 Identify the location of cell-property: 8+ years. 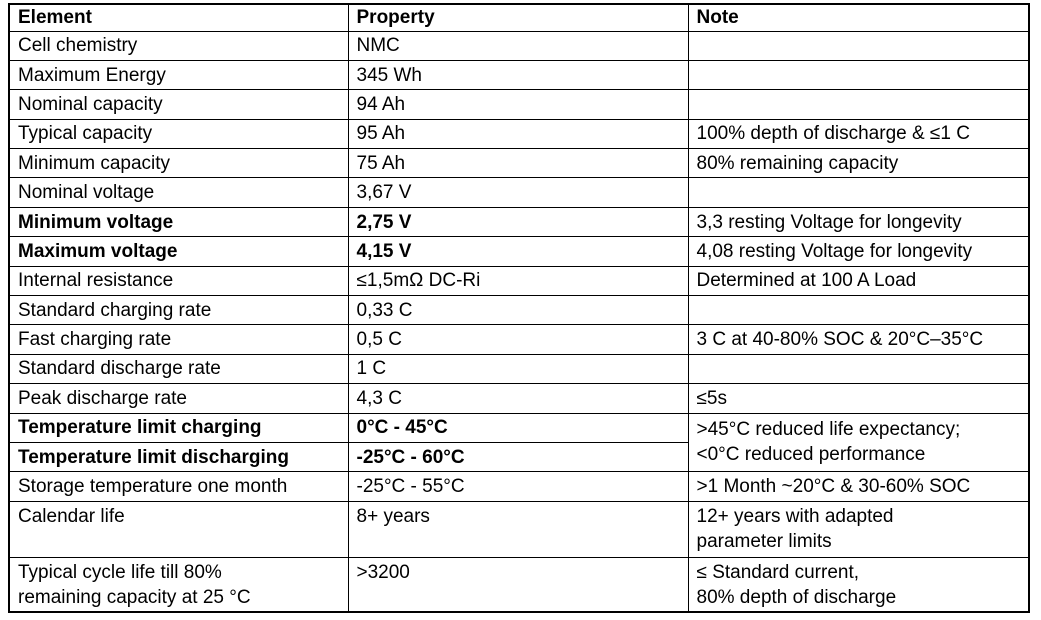
(518, 529).